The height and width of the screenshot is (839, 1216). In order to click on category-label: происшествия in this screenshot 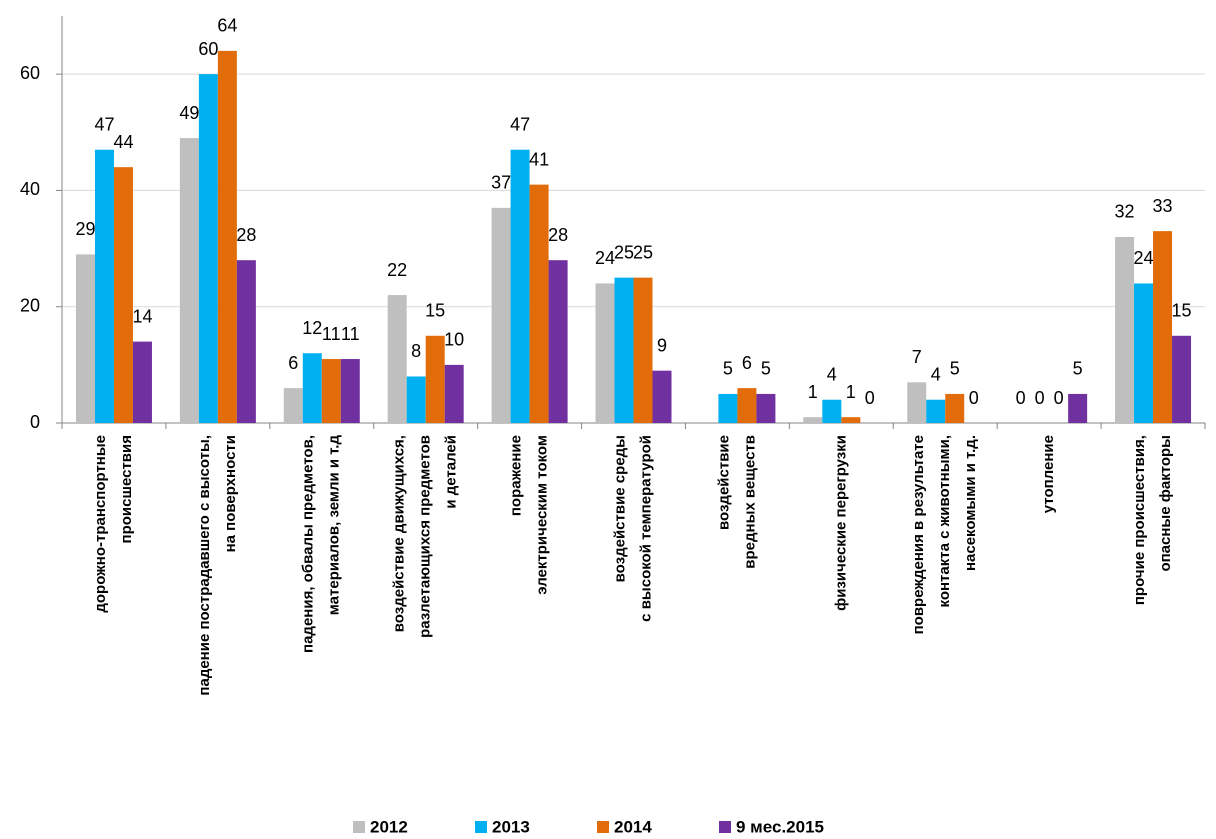, I will do `click(126, 489)`.